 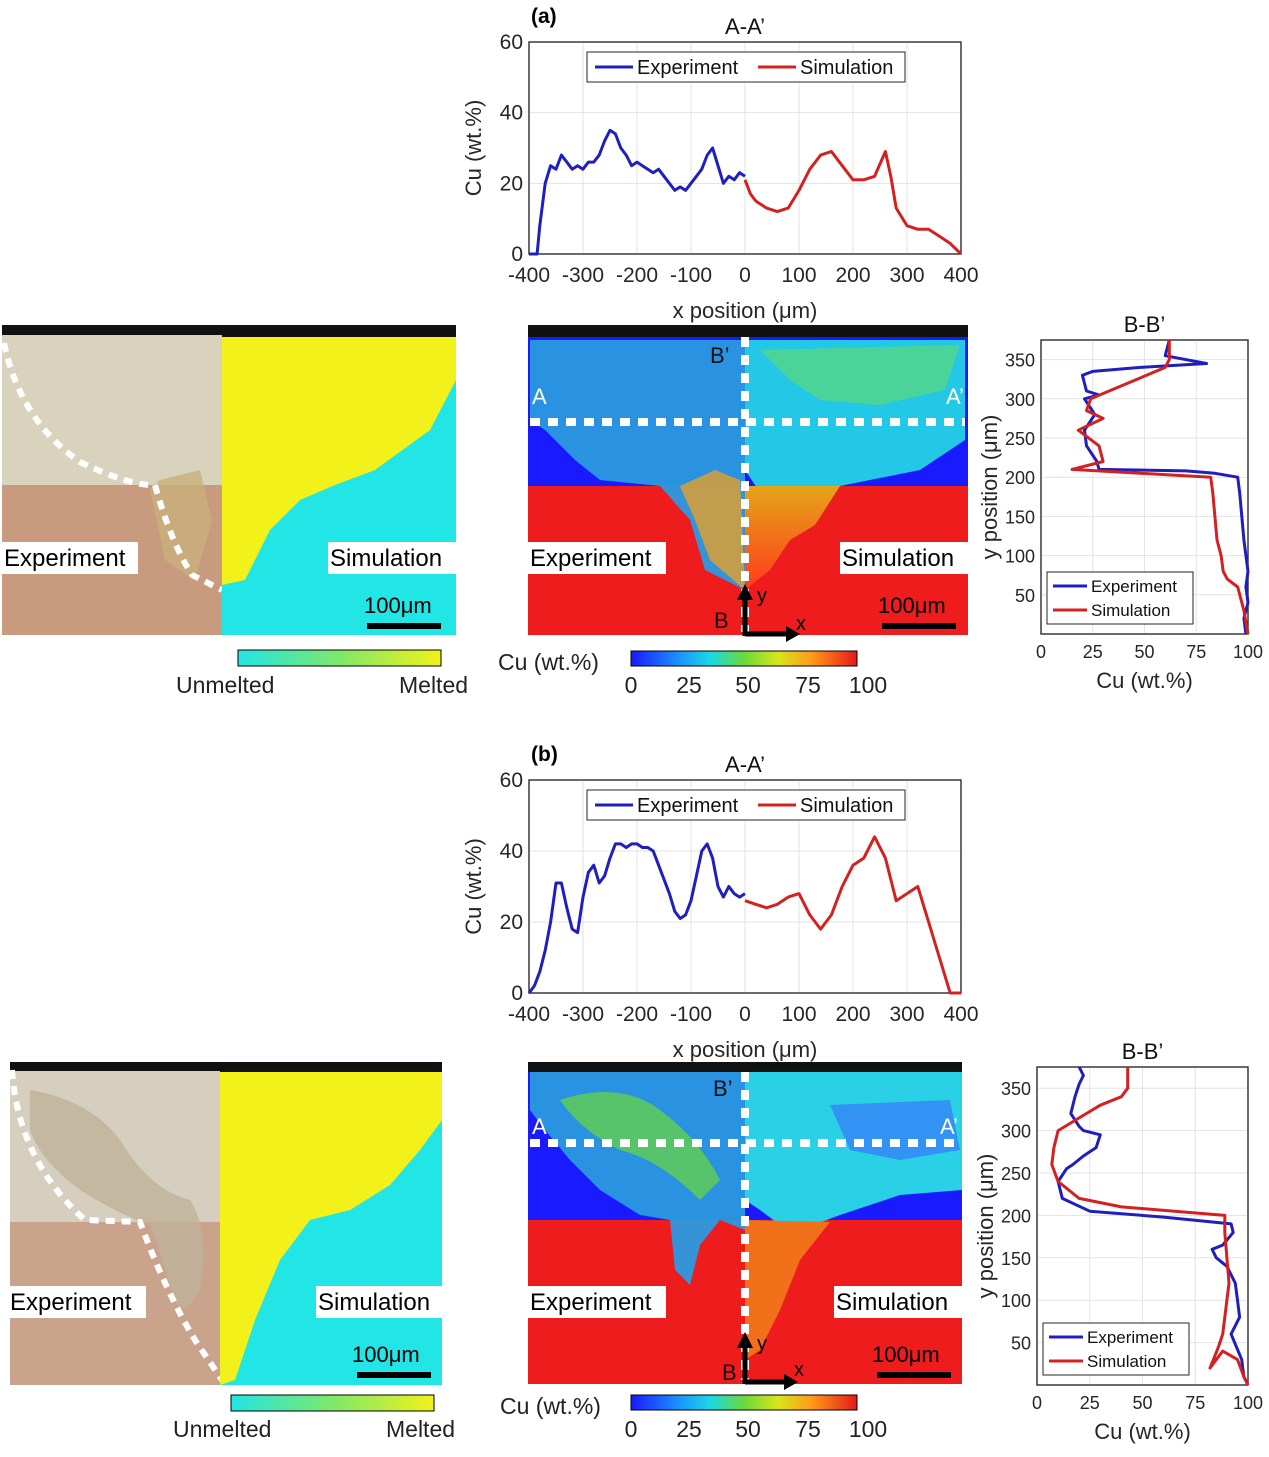 What do you see at coordinates (691, 275) in the screenshot?
I see `x-tick-label: -100` at bounding box center [691, 275].